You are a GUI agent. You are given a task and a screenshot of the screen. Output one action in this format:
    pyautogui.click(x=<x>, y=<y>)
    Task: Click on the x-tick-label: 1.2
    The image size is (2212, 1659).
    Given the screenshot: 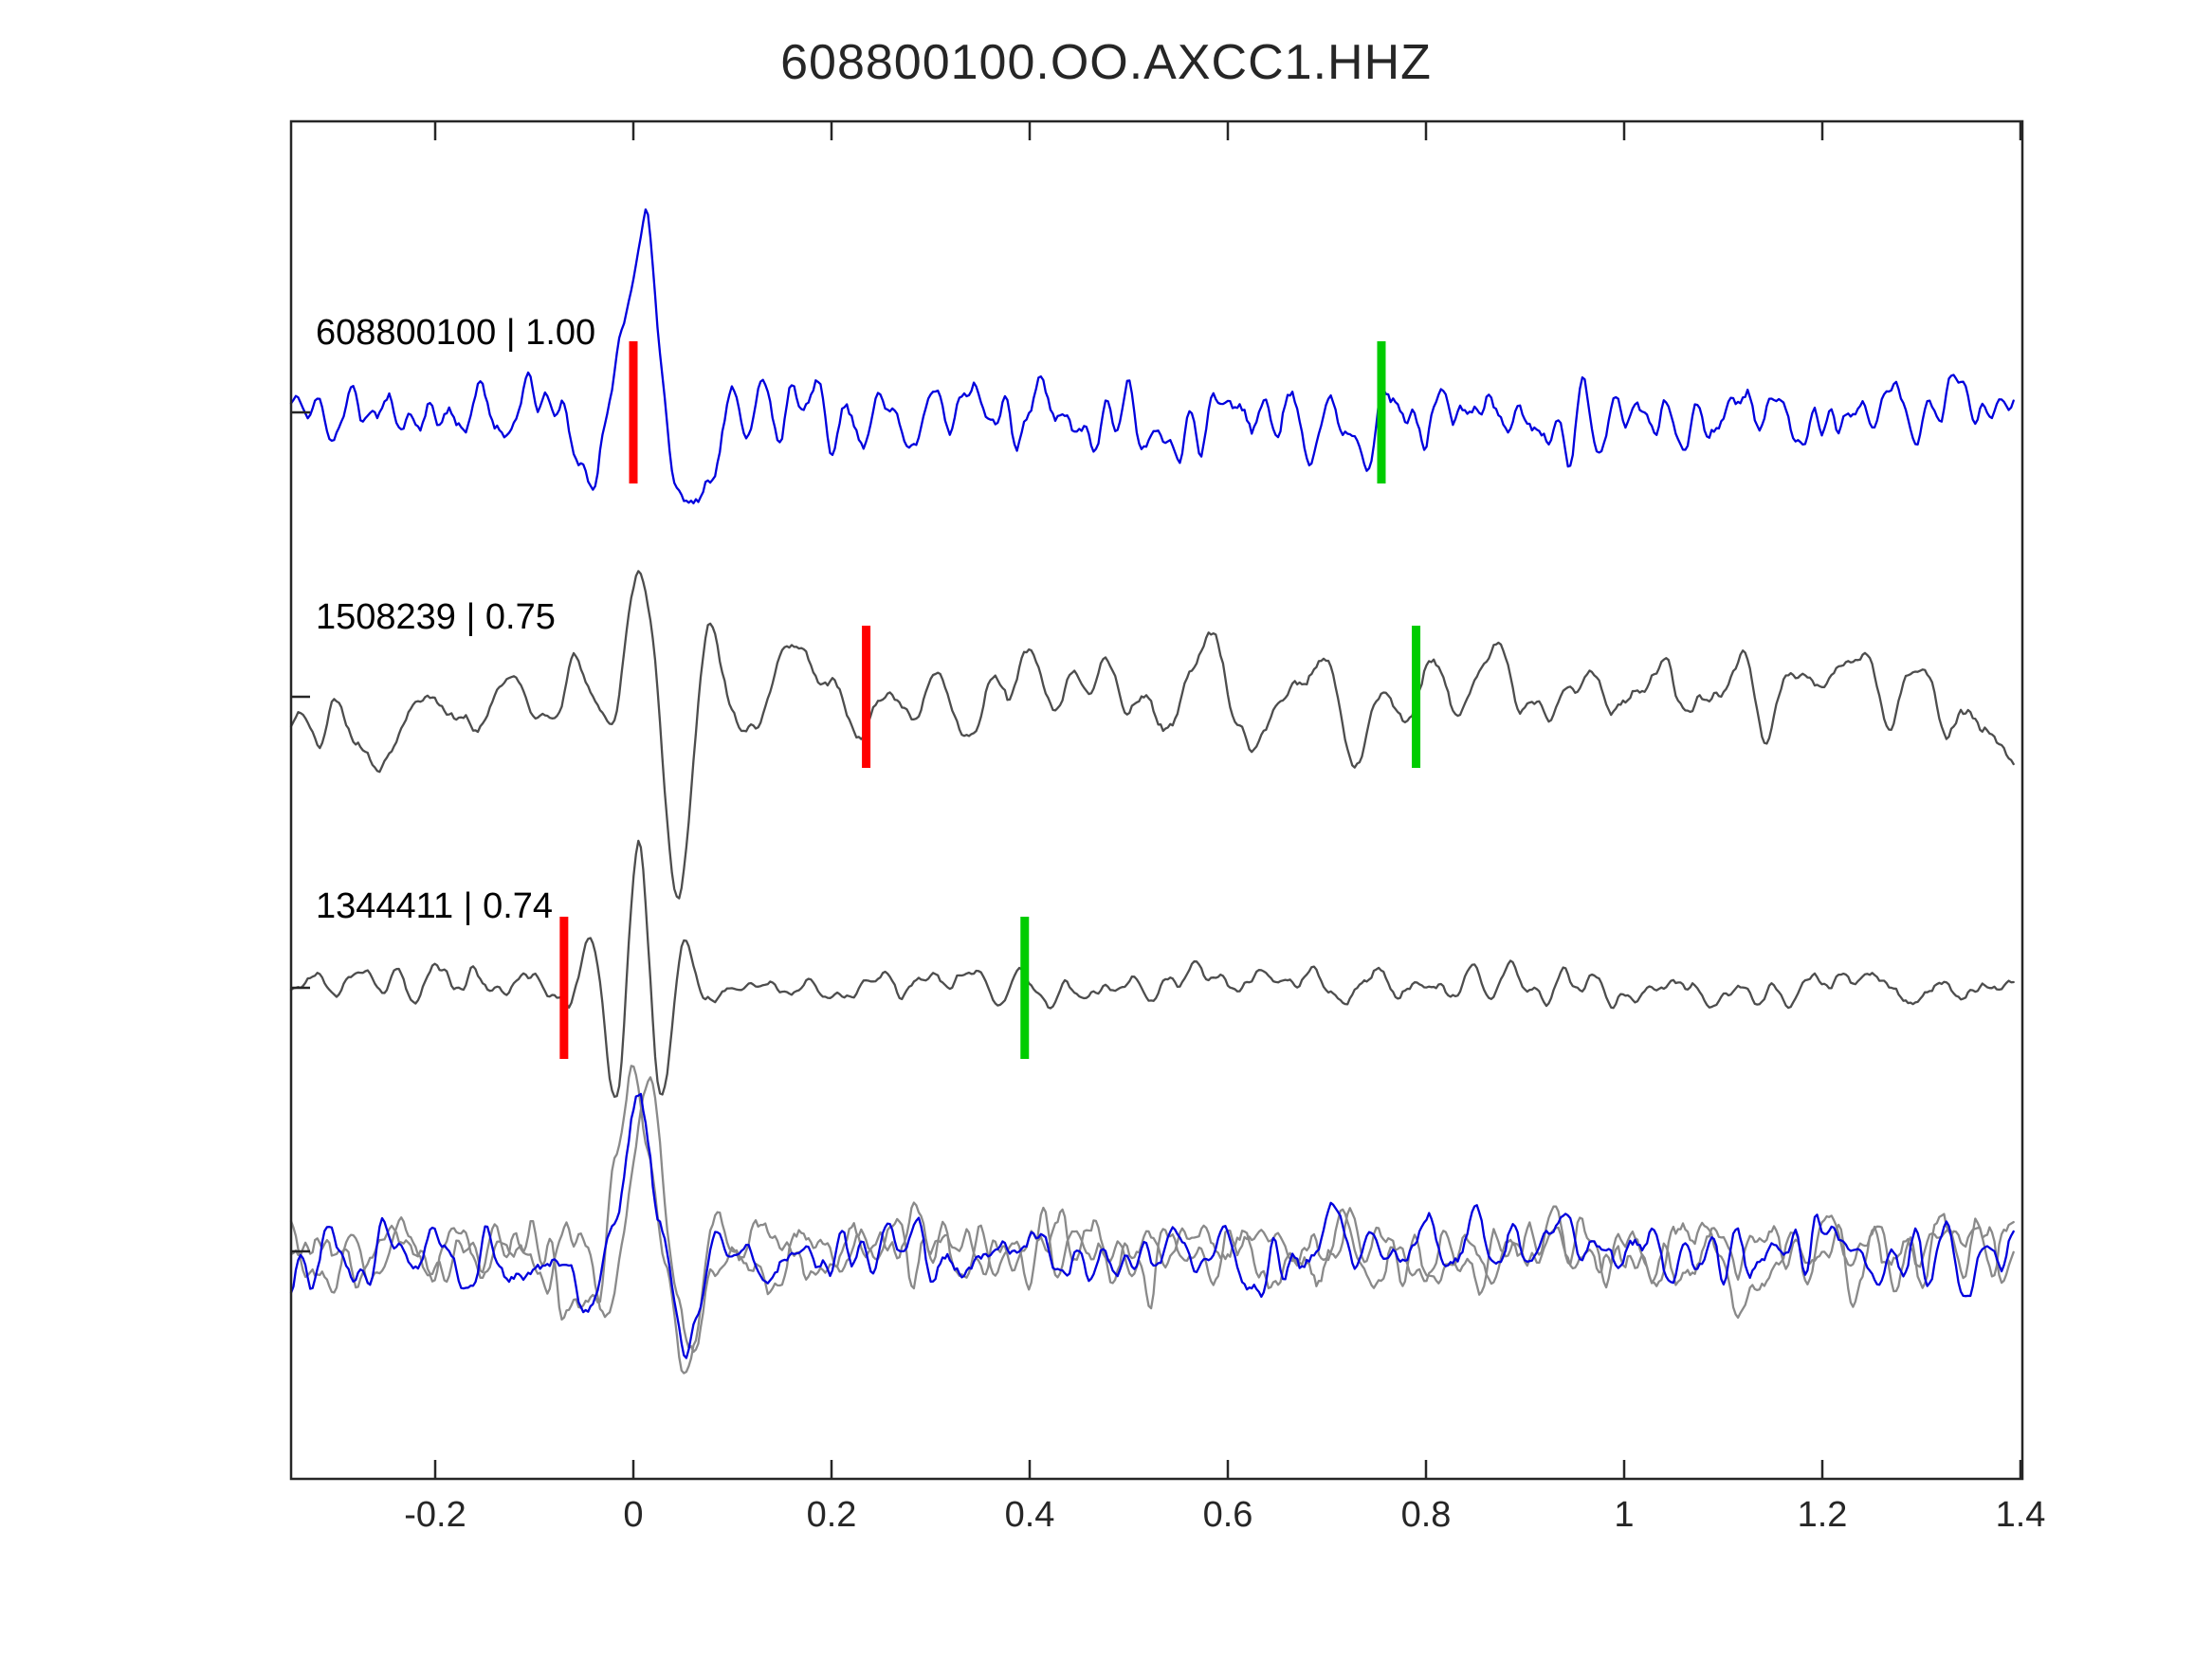 What is the action you would take?
    pyautogui.click(x=1823, y=1515)
    